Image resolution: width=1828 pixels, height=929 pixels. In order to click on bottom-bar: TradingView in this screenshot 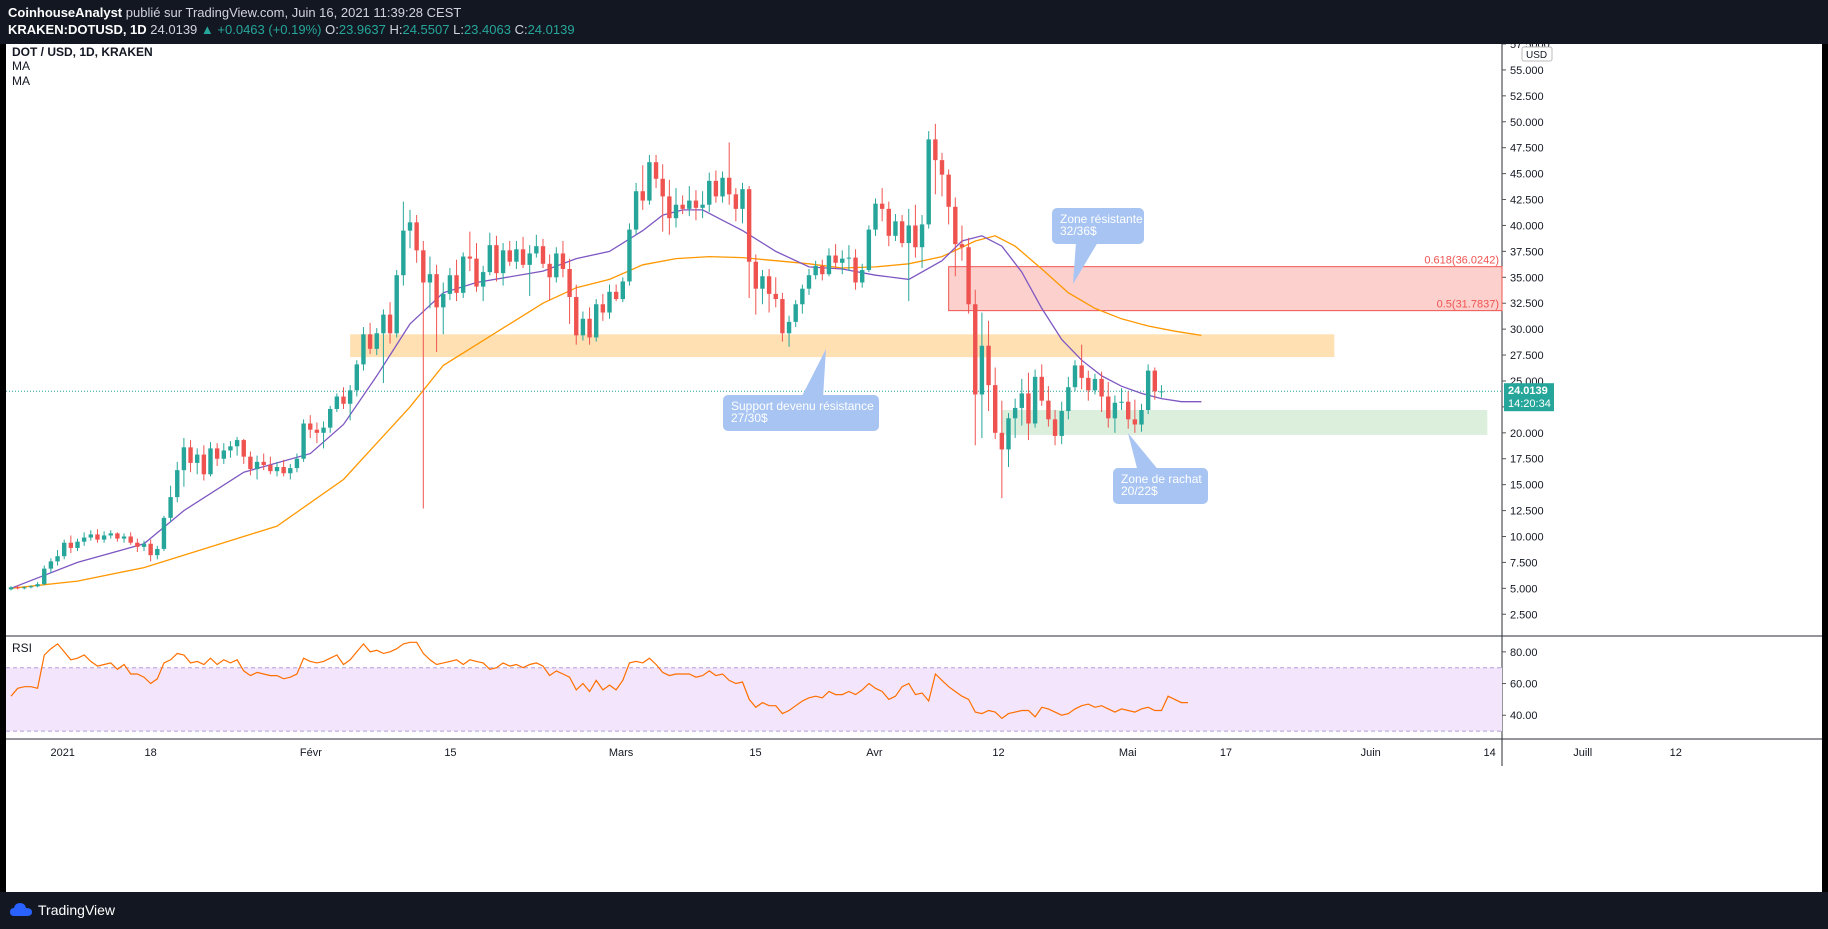, I will do `click(914, 910)`.